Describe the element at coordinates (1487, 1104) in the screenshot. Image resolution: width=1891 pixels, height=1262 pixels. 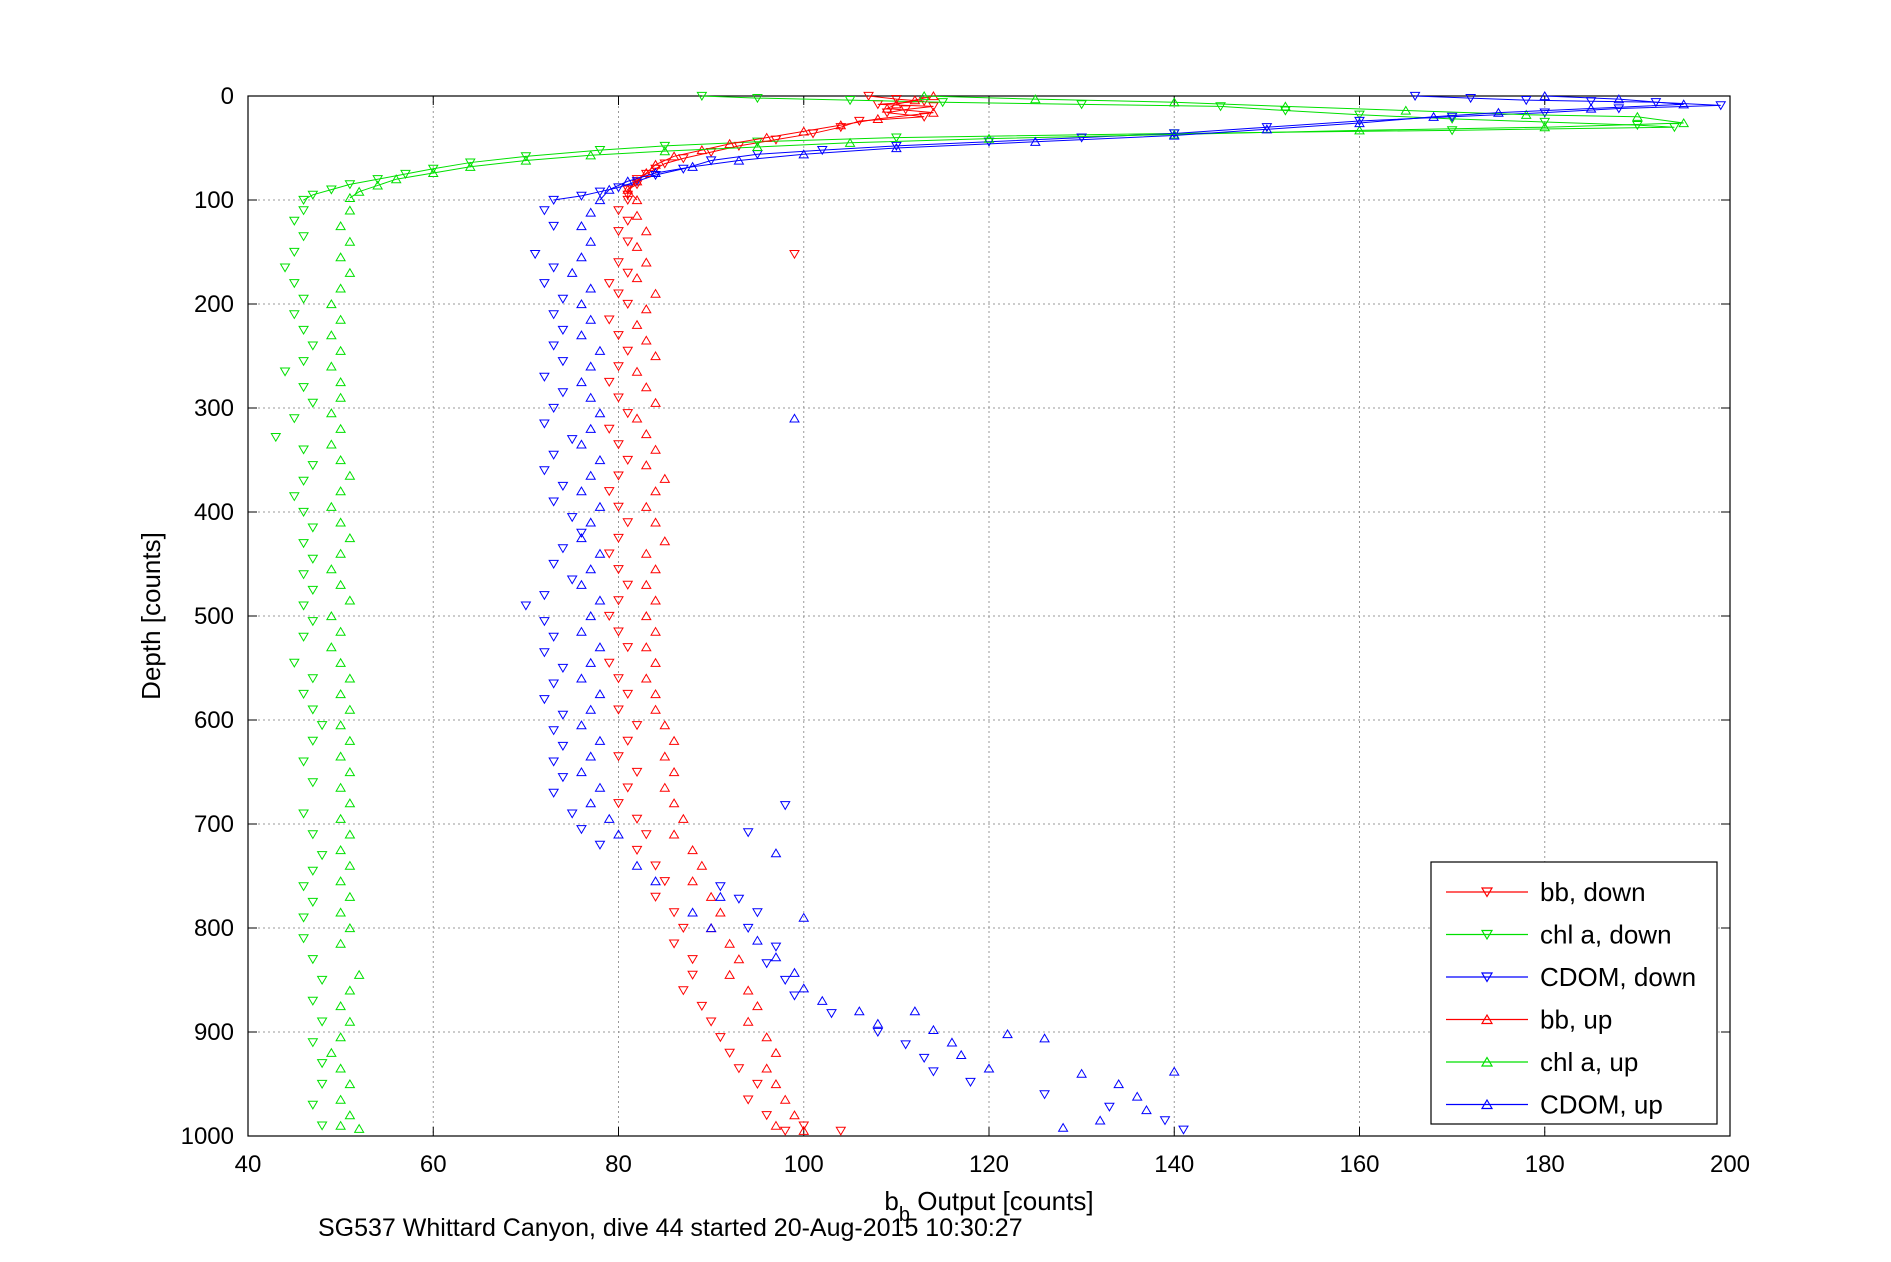
I see `legend-marker` at that location.